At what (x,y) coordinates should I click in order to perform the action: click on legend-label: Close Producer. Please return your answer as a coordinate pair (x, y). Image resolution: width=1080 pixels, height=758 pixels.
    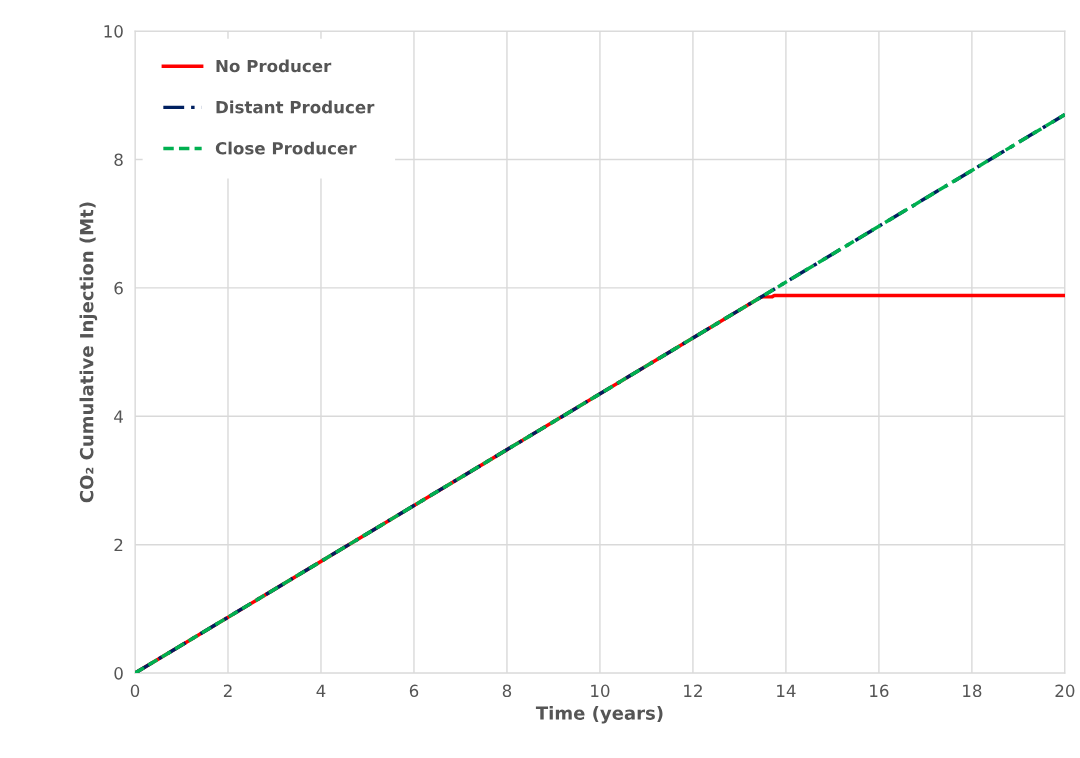
    Looking at the image, I should click on (286, 148).